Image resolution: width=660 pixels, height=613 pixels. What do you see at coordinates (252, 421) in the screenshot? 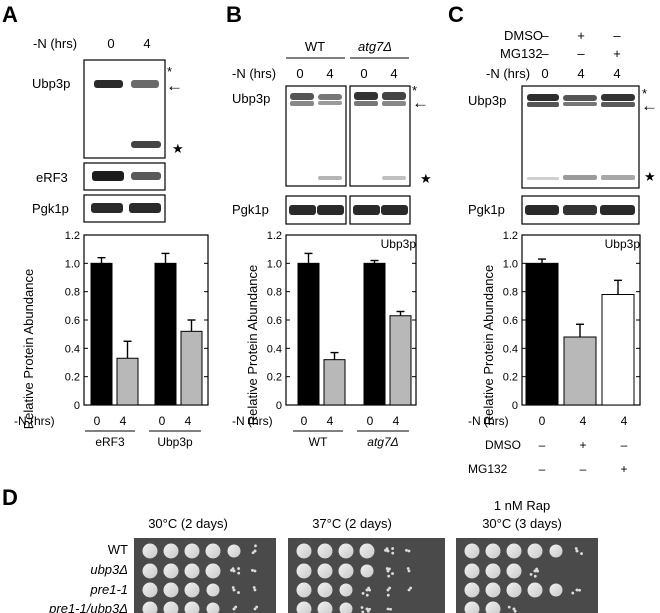
I see `bottom-time-label: -N (hrs)` at bounding box center [252, 421].